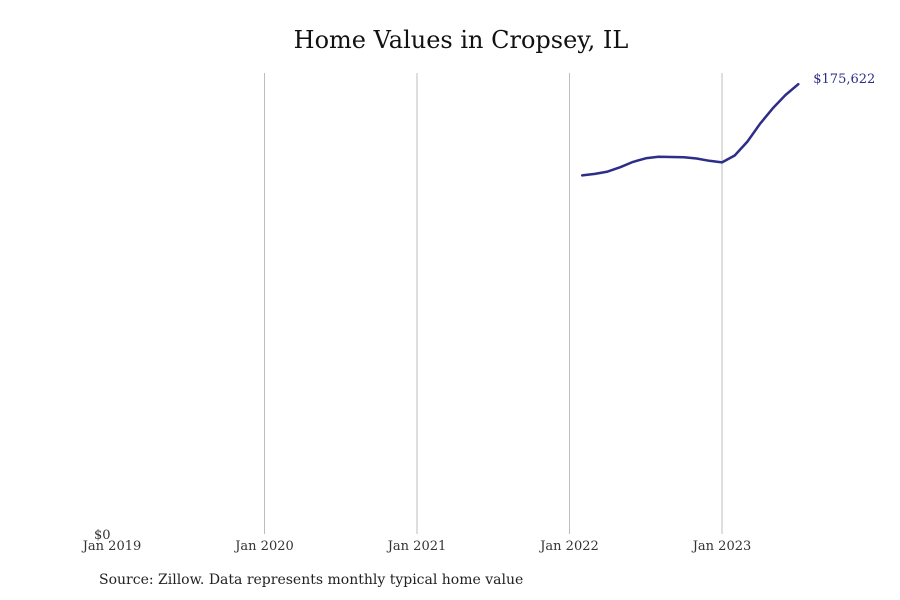 Image resolution: width=900 pixels, height=600 pixels. I want to click on x-axis-ticks: Jan 2019 Jan 2020 Jan 2021 Jan 2022 Jan 2023, so click(416, 546).